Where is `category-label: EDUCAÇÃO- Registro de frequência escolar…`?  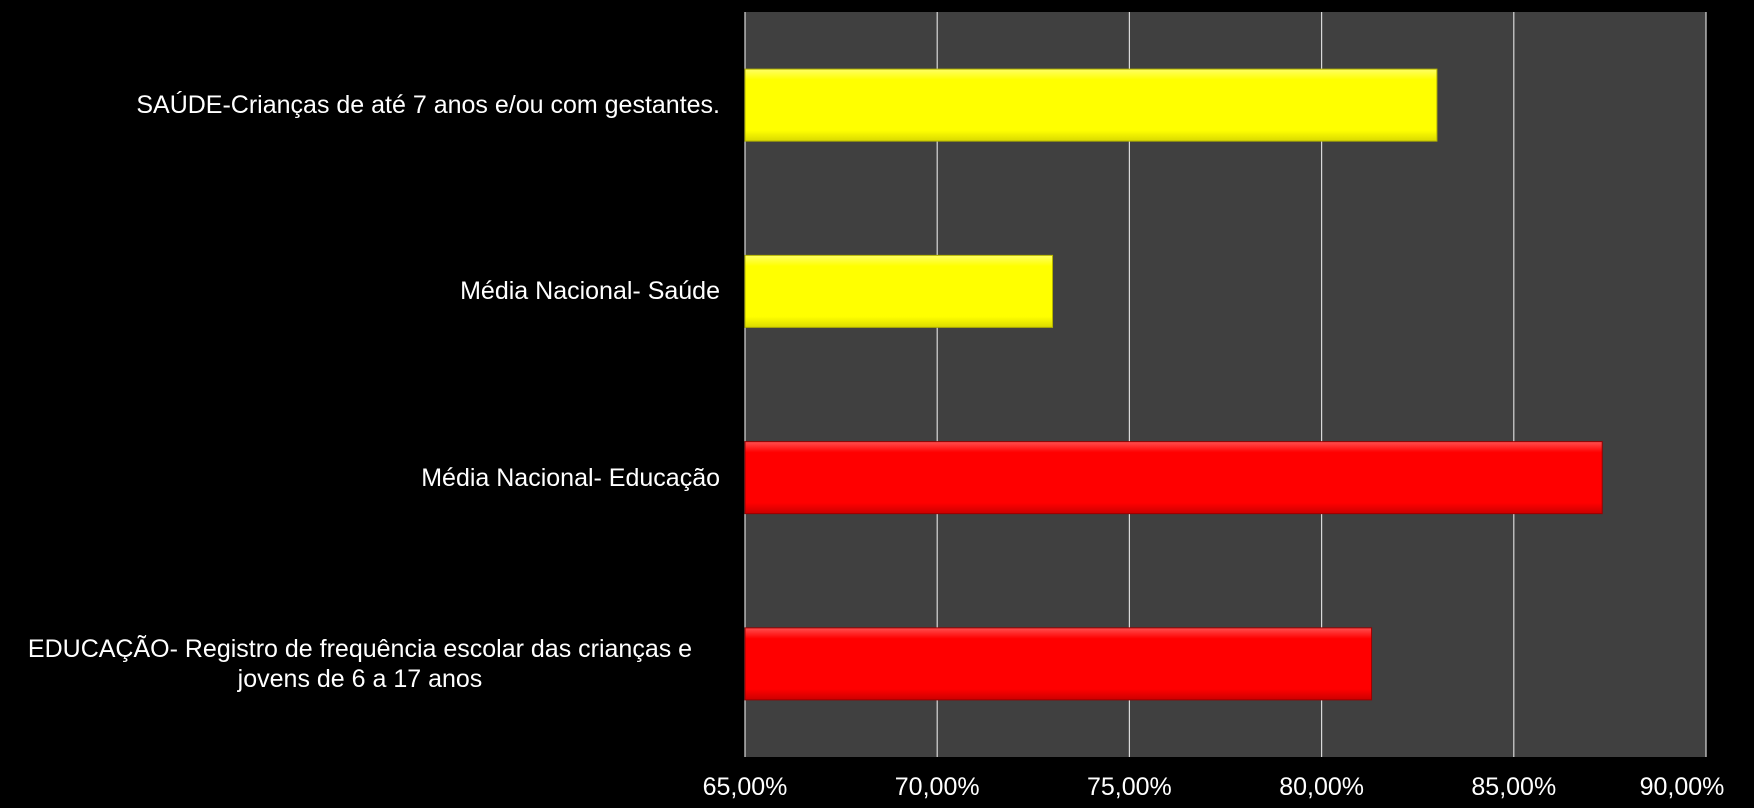 category-label: EDUCAÇÃO- Registro de frequência escolar… is located at coordinates (360, 663).